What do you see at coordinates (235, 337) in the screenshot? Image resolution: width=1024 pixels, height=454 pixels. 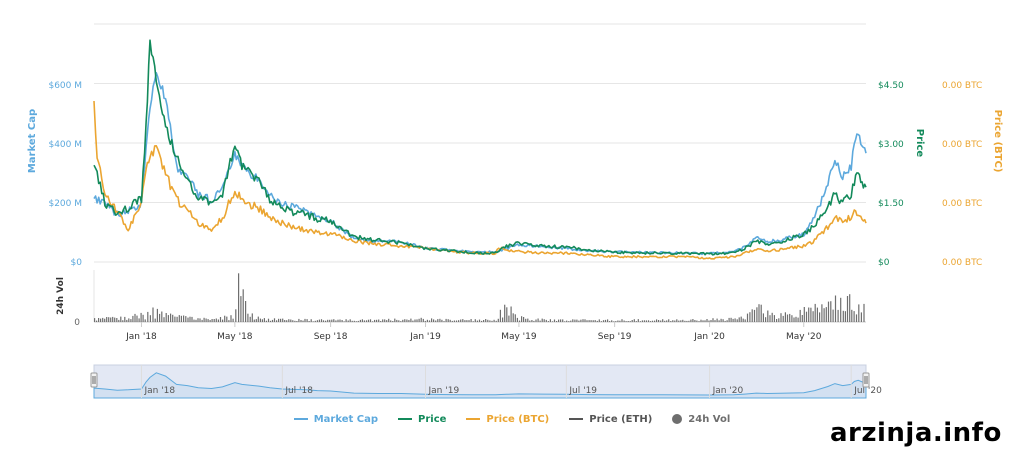 I see `x-tick-label: May '18` at bounding box center [235, 337].